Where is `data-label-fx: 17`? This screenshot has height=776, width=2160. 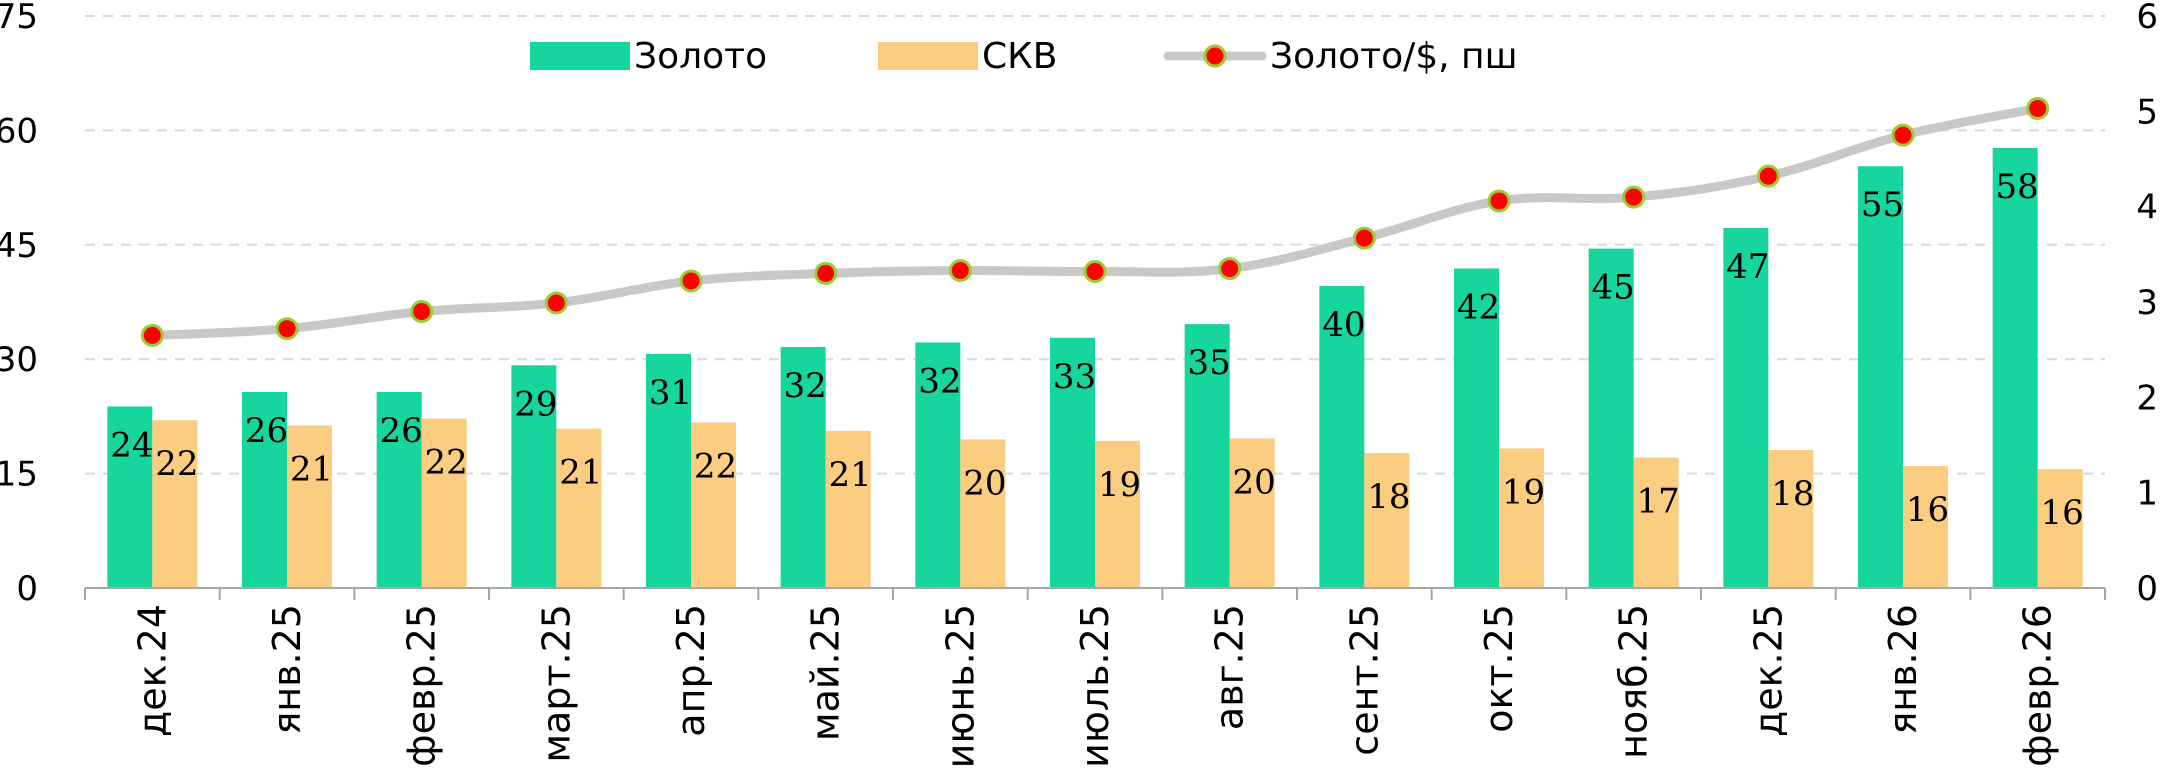
data-label-fx: 17 is located at coordinates (1658, 502).